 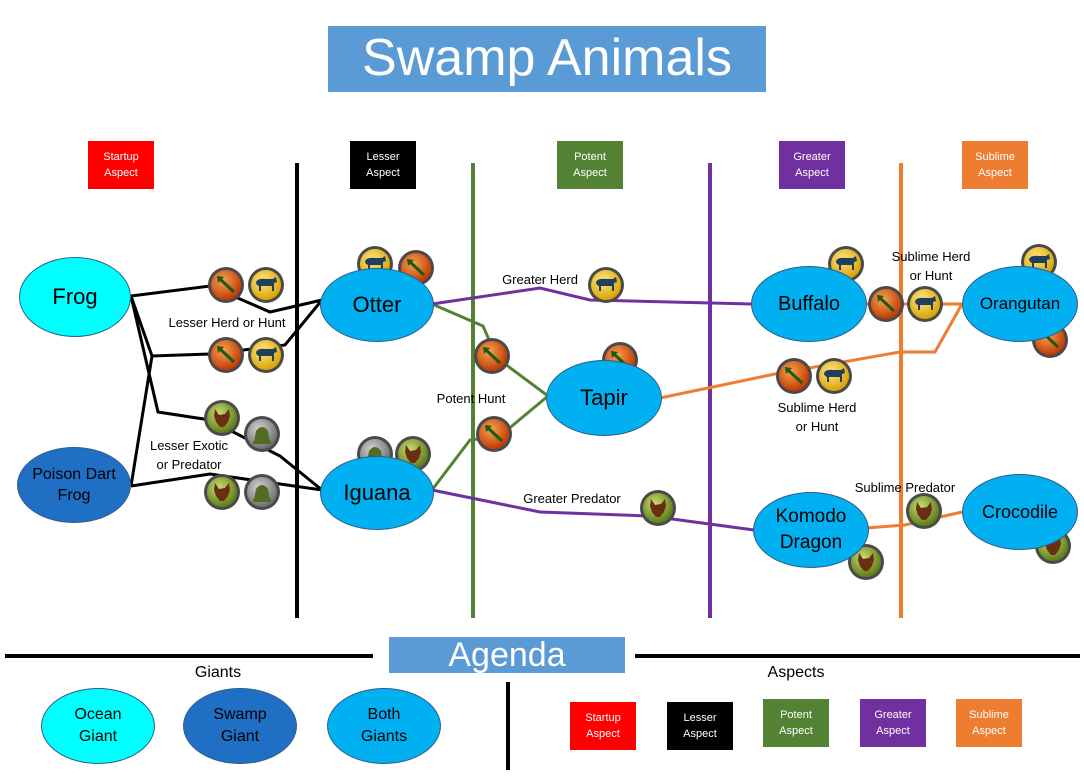 What do you see at coordinates (74, 485) in the screenshot?
I see `node-poison-dart-frog: Poison Dart Frog` at bounding box center [74, 485].